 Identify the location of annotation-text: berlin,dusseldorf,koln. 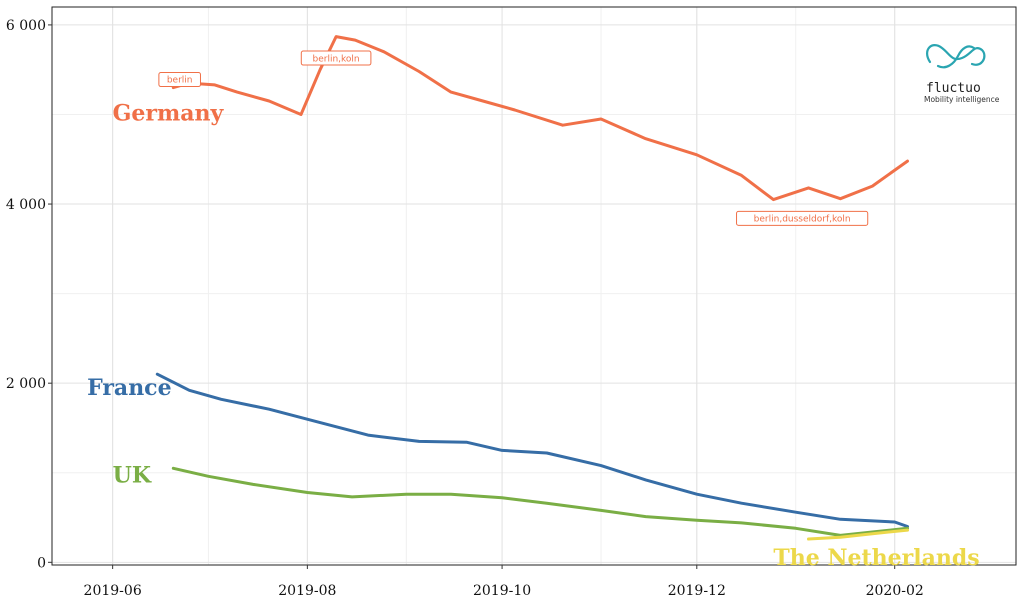
(802, 220).